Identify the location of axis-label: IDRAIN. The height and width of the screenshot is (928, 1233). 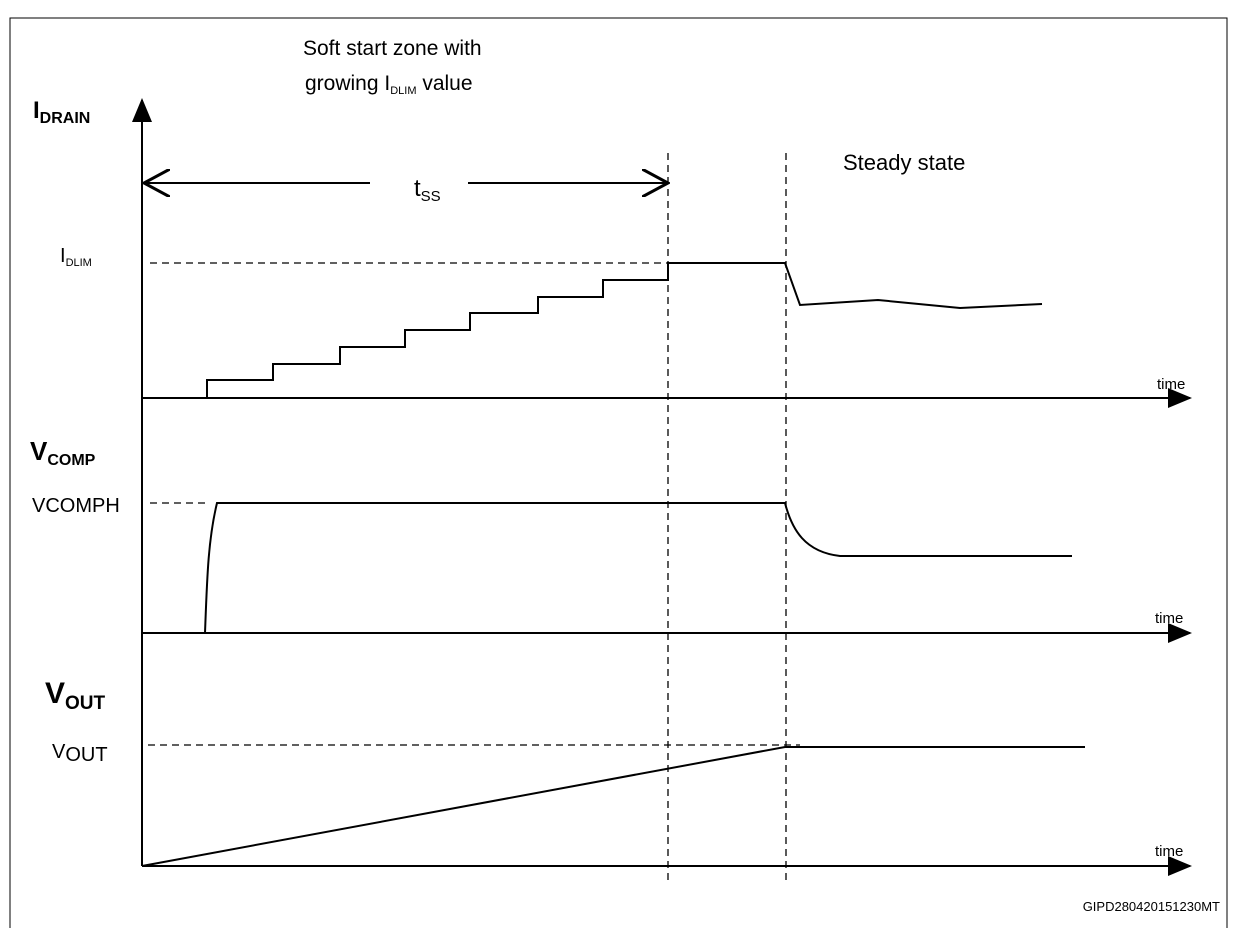
(61, 112).